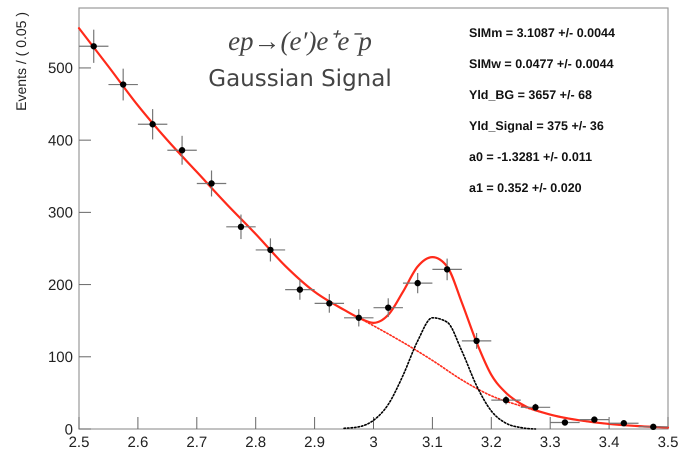 The image size is (684, 451). I want to click on x-tick-label: 3.5, so click(668, 442).